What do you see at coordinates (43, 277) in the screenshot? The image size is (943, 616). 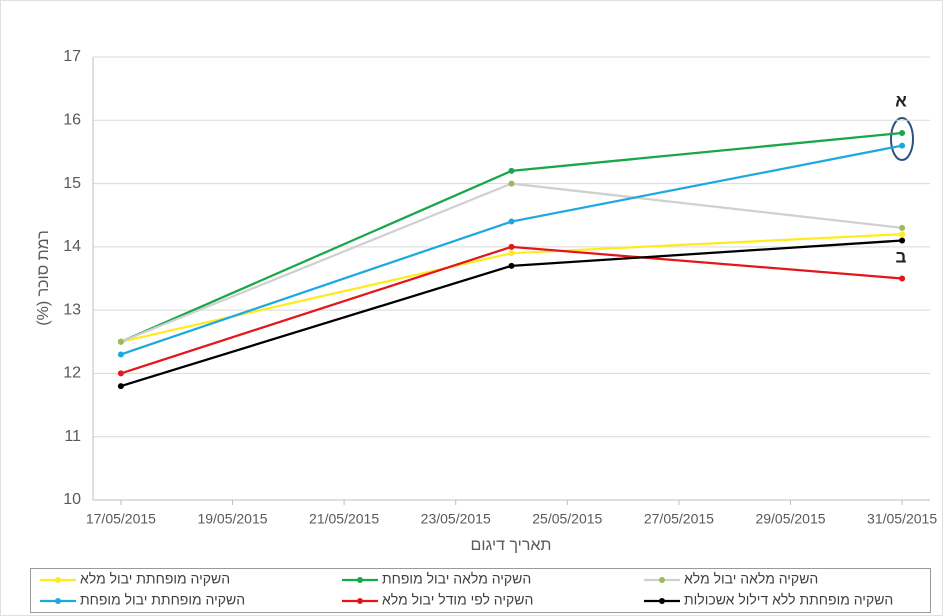 I see `y-axis-label: רמת סוכר (%)` at bounding box center [43, 277].